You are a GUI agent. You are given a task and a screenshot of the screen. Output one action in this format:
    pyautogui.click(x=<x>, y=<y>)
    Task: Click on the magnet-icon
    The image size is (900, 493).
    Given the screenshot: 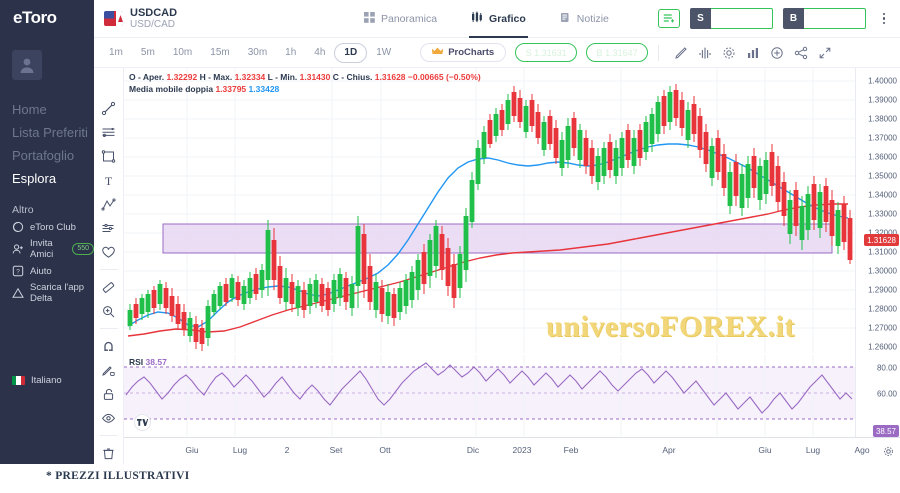 What is the action you would take?
    pyautogui.click(x=109, y=346)
    